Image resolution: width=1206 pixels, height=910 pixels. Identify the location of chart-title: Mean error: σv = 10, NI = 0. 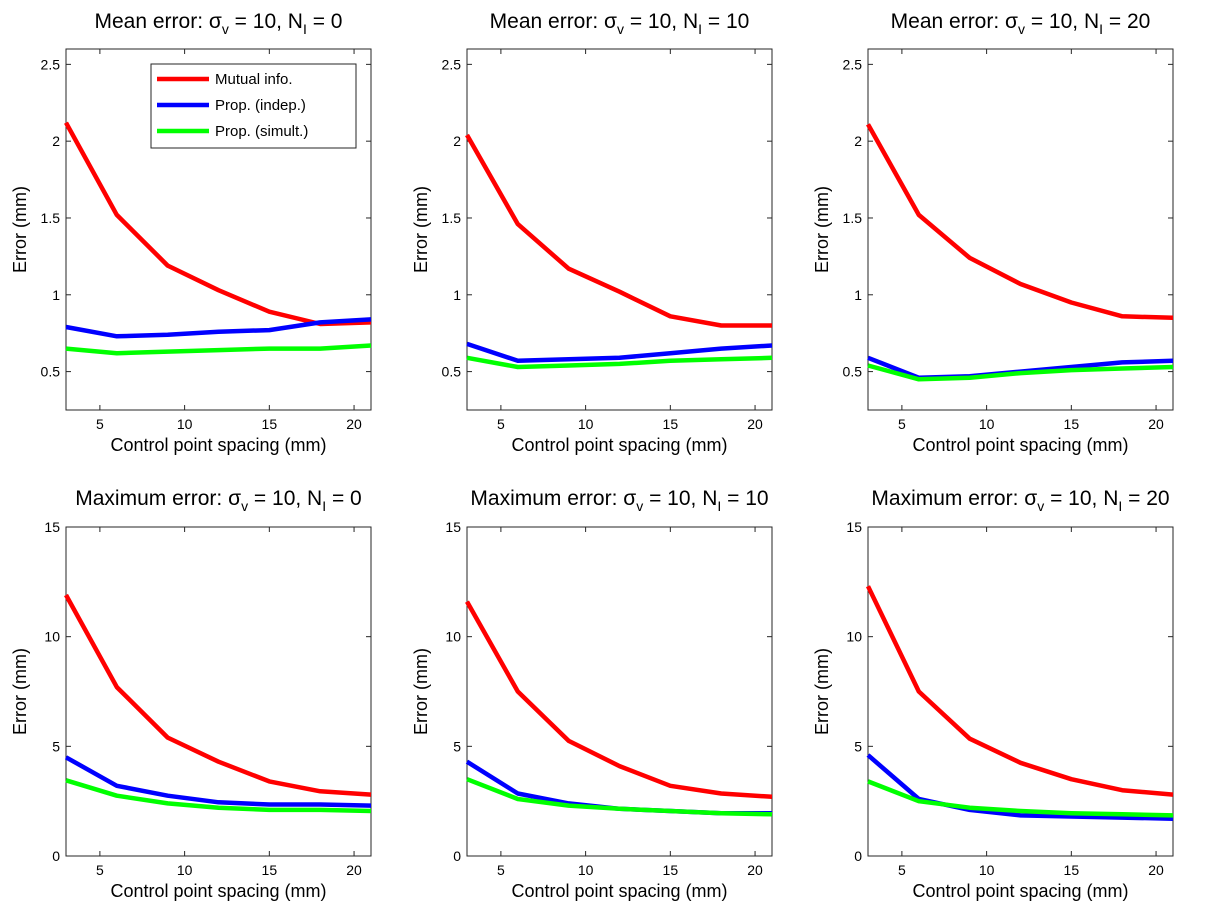
(219, 23).